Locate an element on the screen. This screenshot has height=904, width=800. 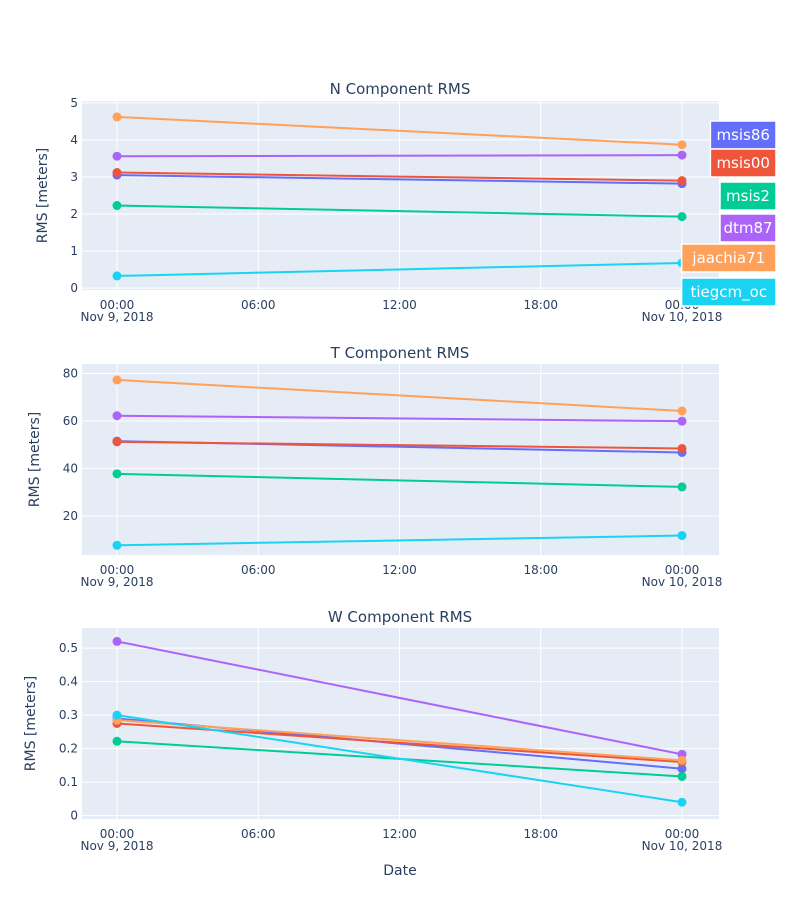
legend-label-msis2: msis2 is located at coordinates (748, 196).